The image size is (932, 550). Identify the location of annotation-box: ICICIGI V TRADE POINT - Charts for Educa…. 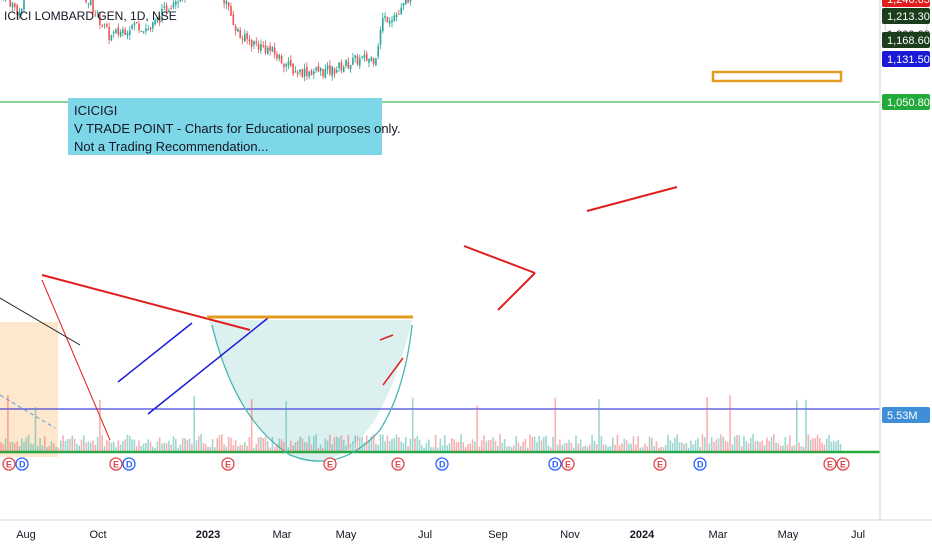
(234, 126).